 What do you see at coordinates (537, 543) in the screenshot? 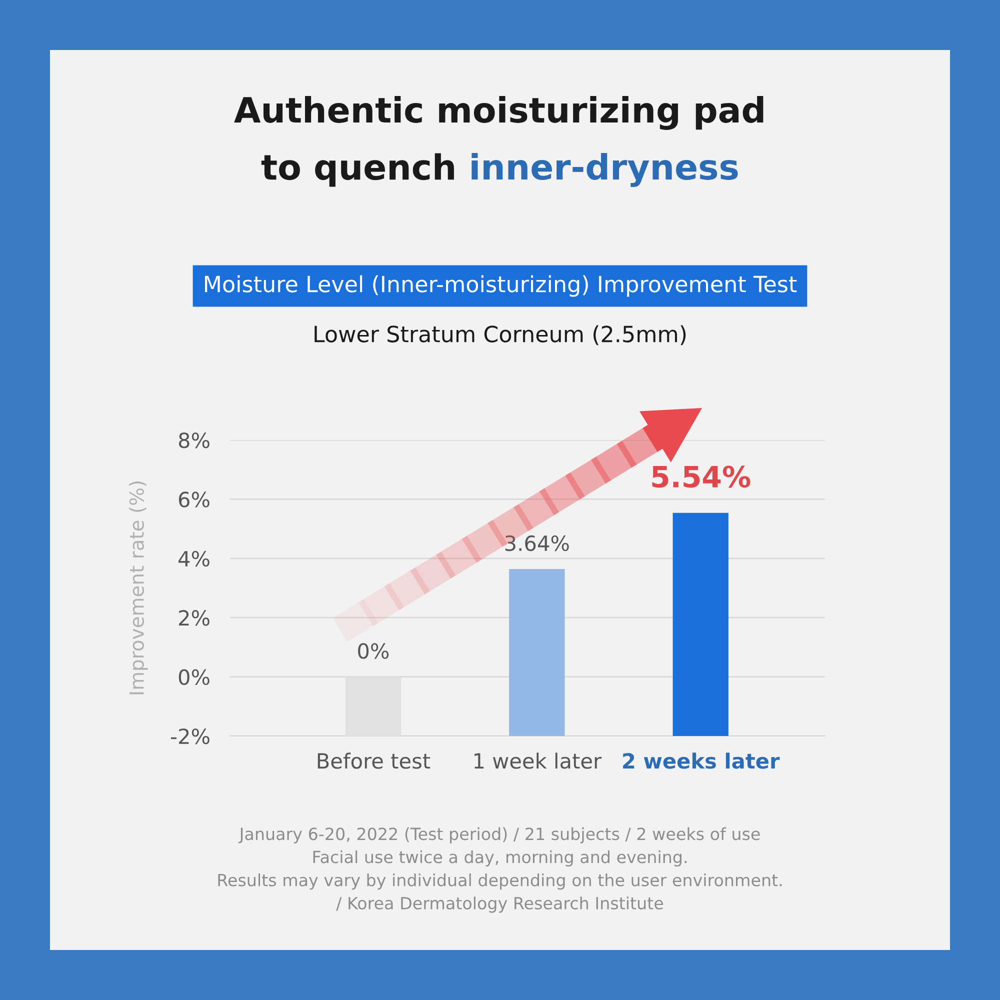
I see `data-label: 3.64%` at bounding box center [537, 543].